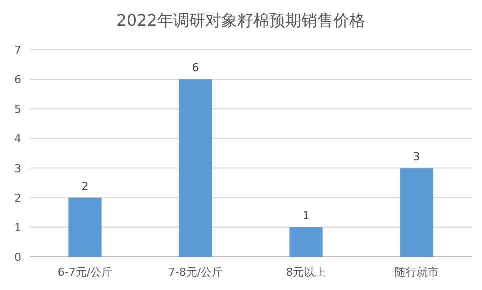  What do you see at coordinates (18, 109) in the screenshot?
I see `y-tick-label: 5` at bounding box center [18, 109].